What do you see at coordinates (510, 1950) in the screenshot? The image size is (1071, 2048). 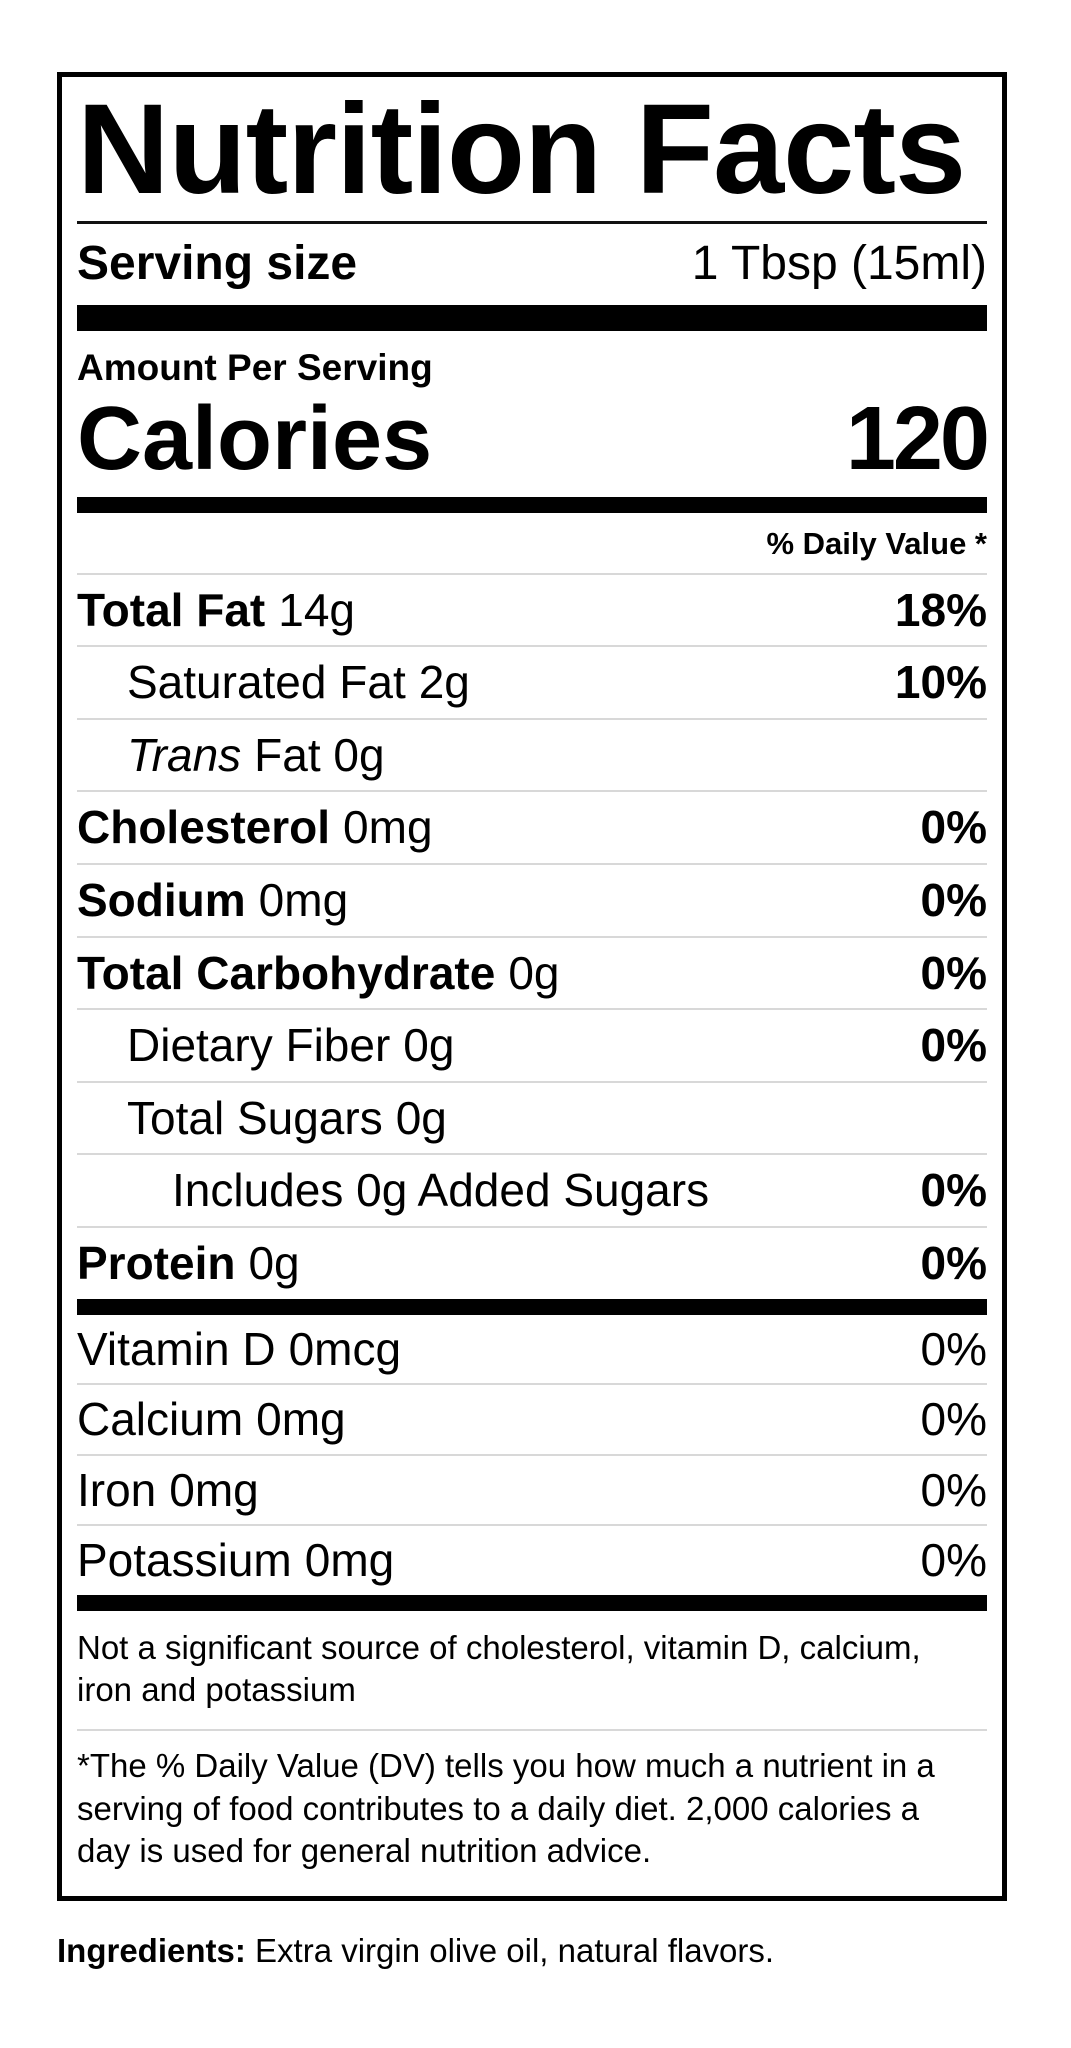 I see `ingredients-value: Extra virgin olive oil, natural flavors.` at bounding box center [510, 1950].